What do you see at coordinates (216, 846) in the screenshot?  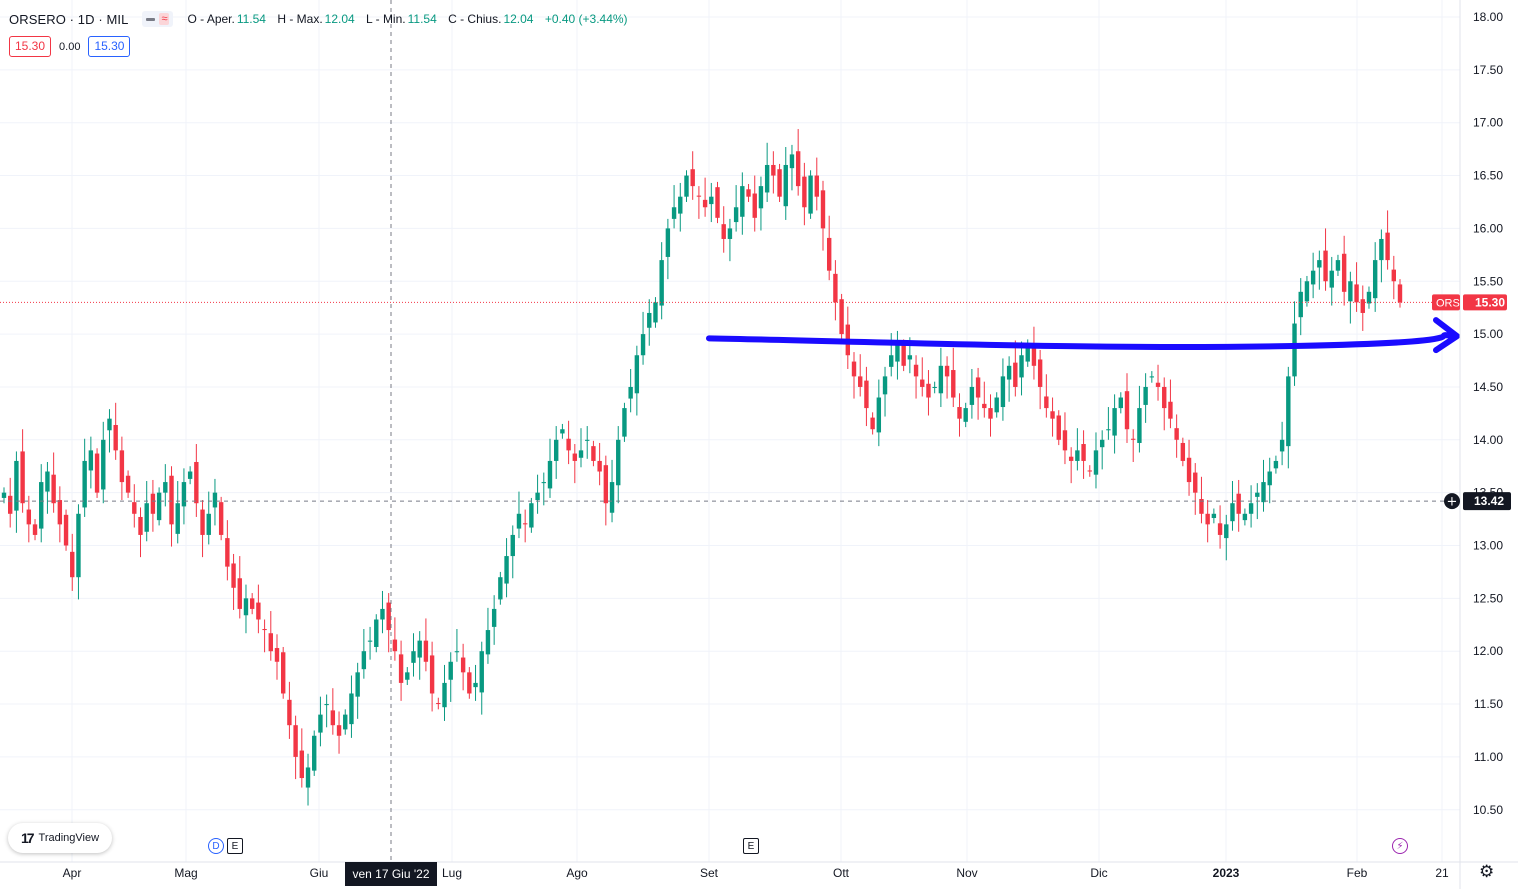 I see `dividend-marker: D` at bounding box center [216, 846].